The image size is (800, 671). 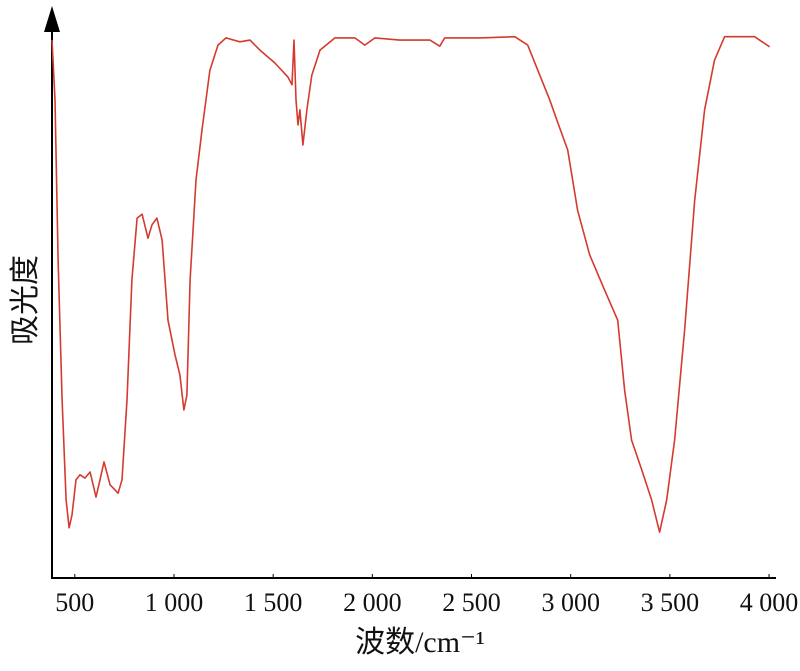 What do you see at coordinates (420, 642) in the screenshot?
I see `x-axis-label: 波数/cm⁻¹` at bounding box center [420, 642].